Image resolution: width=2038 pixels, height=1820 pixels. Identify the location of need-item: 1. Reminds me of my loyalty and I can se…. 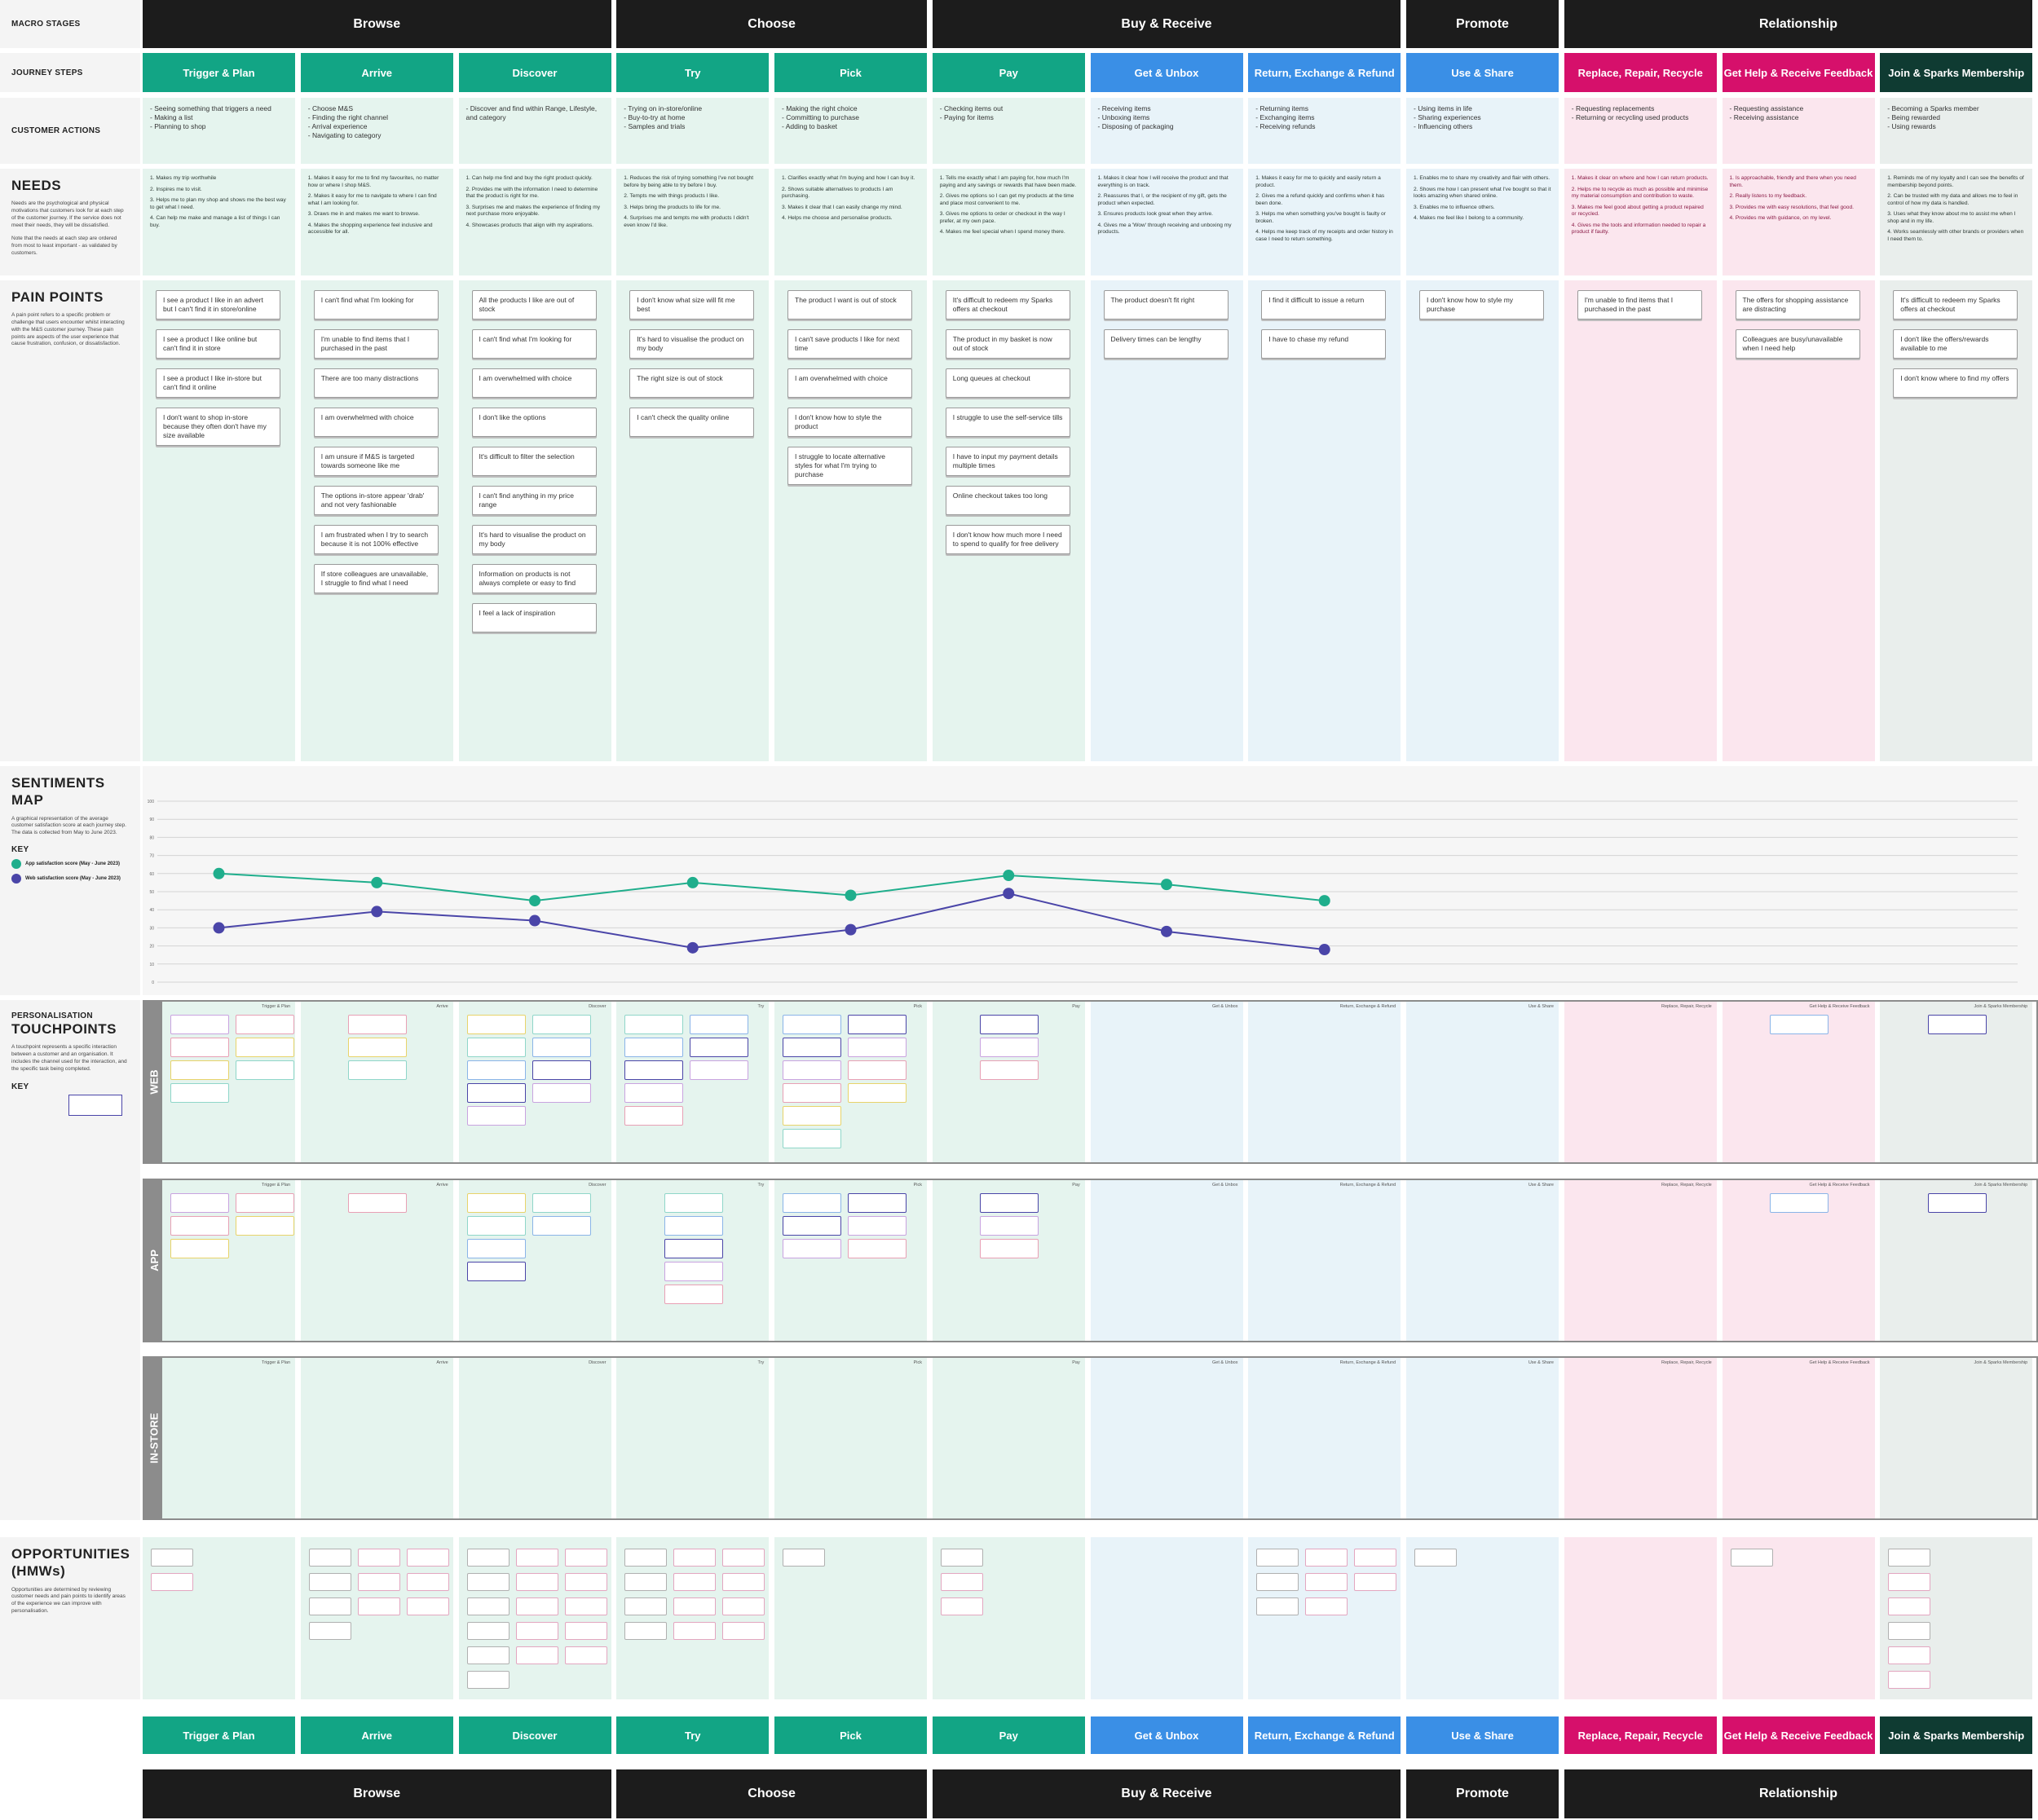
(1956, 182).